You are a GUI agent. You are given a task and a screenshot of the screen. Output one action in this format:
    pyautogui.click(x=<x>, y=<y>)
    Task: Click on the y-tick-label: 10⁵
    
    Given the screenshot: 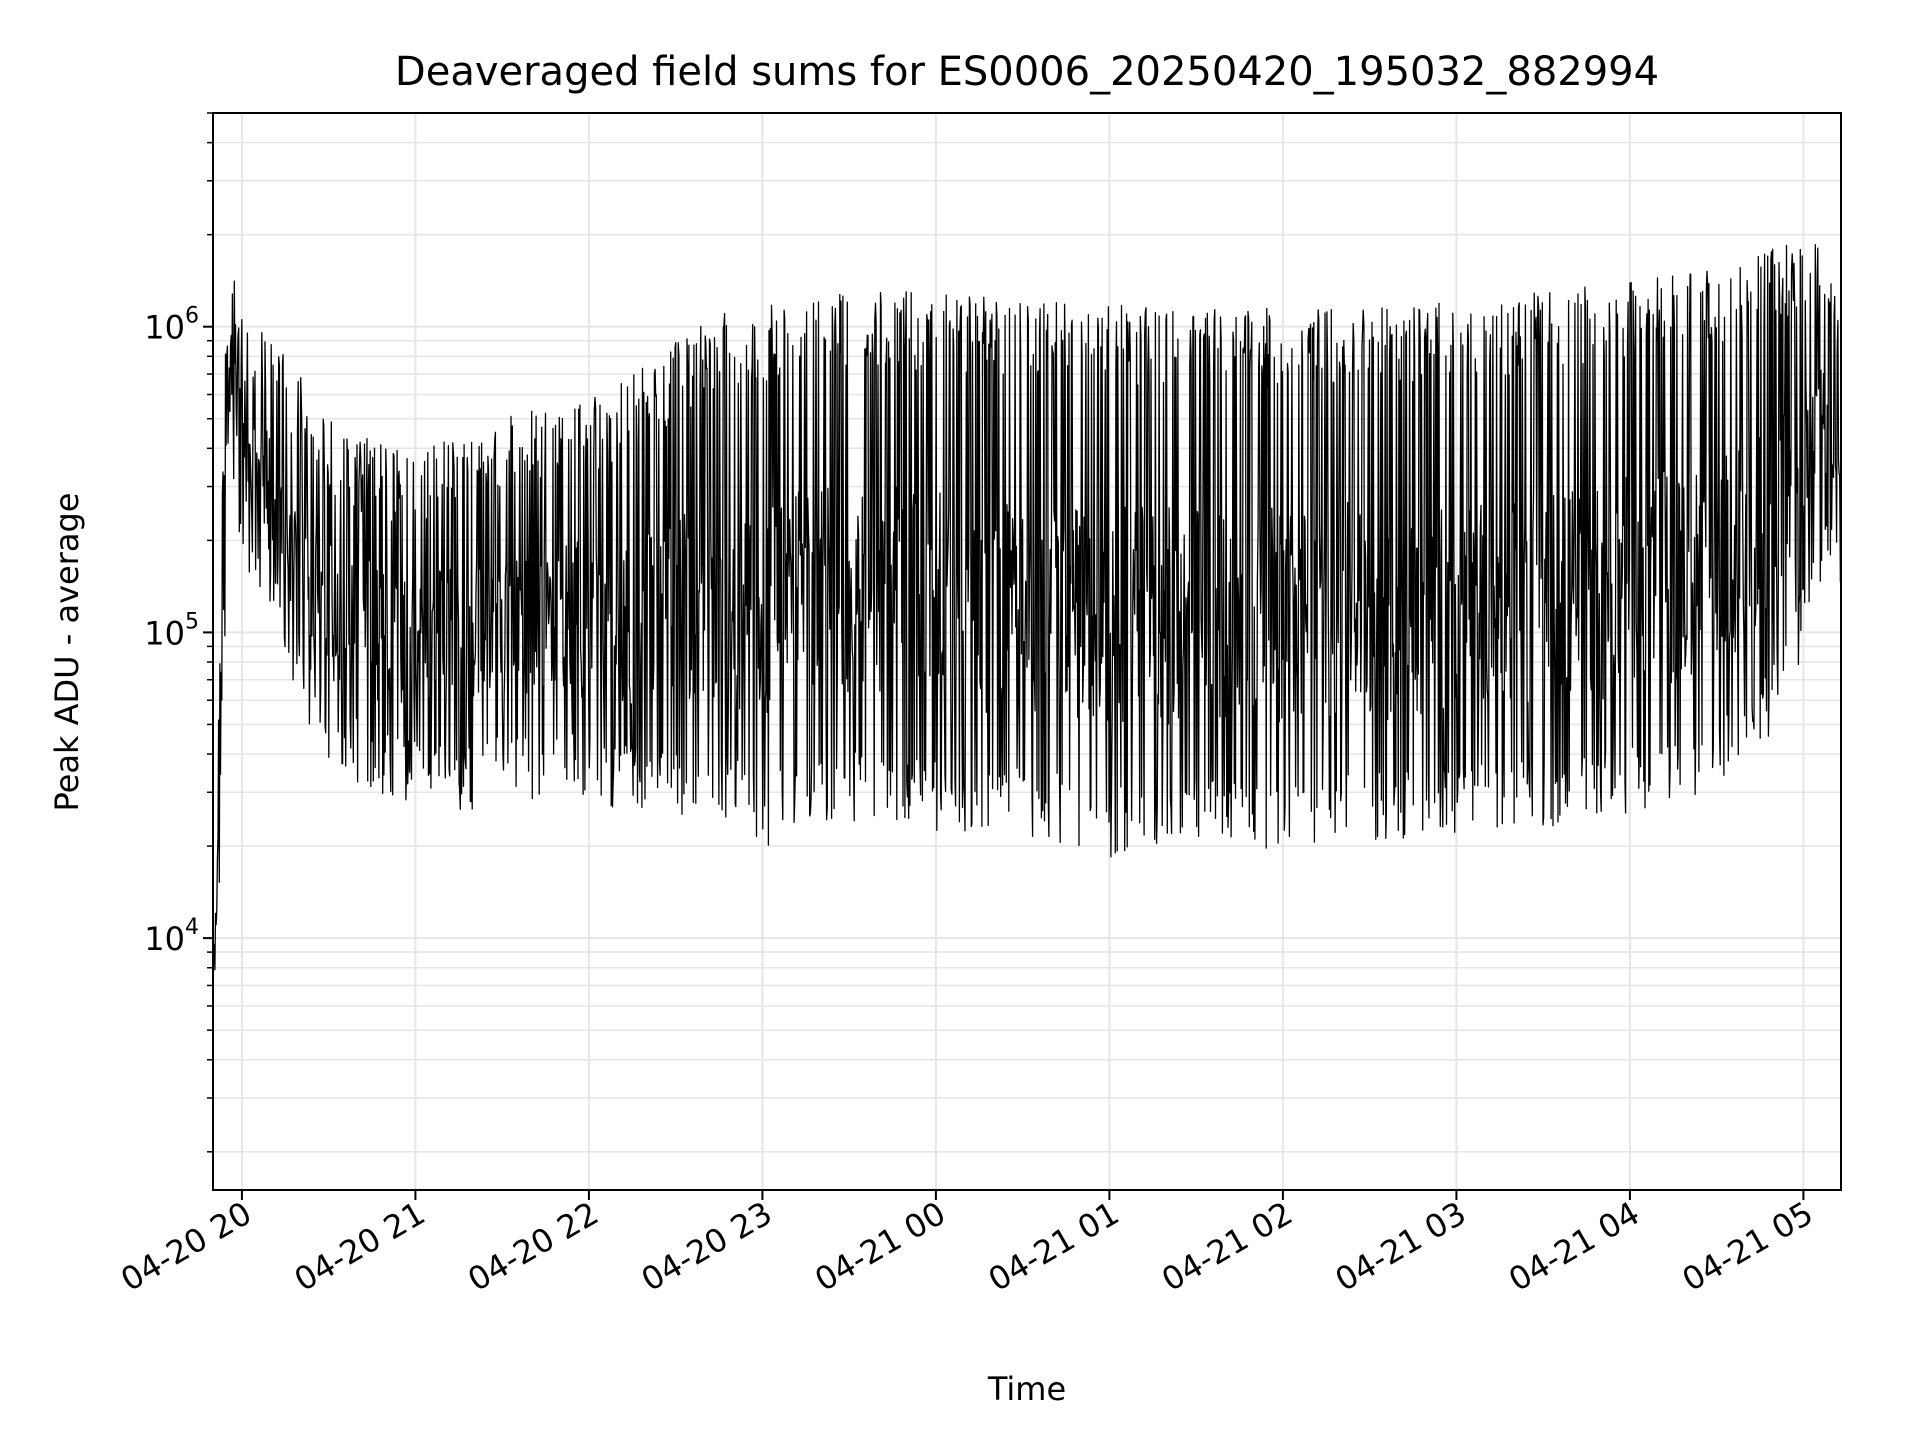 What is the action you would take?
    pyautogui.click(x=171, y=630)
    